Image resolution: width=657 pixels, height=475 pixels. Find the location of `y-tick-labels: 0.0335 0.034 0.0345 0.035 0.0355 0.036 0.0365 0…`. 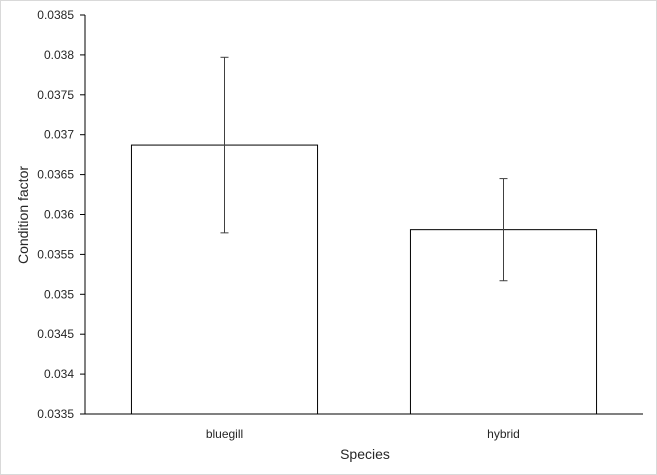

y-tick-labels: 0.0335 0.034 0.0345 0.035 0.0355 0.036 0.0365 0… is located at coordinates (61, 214).